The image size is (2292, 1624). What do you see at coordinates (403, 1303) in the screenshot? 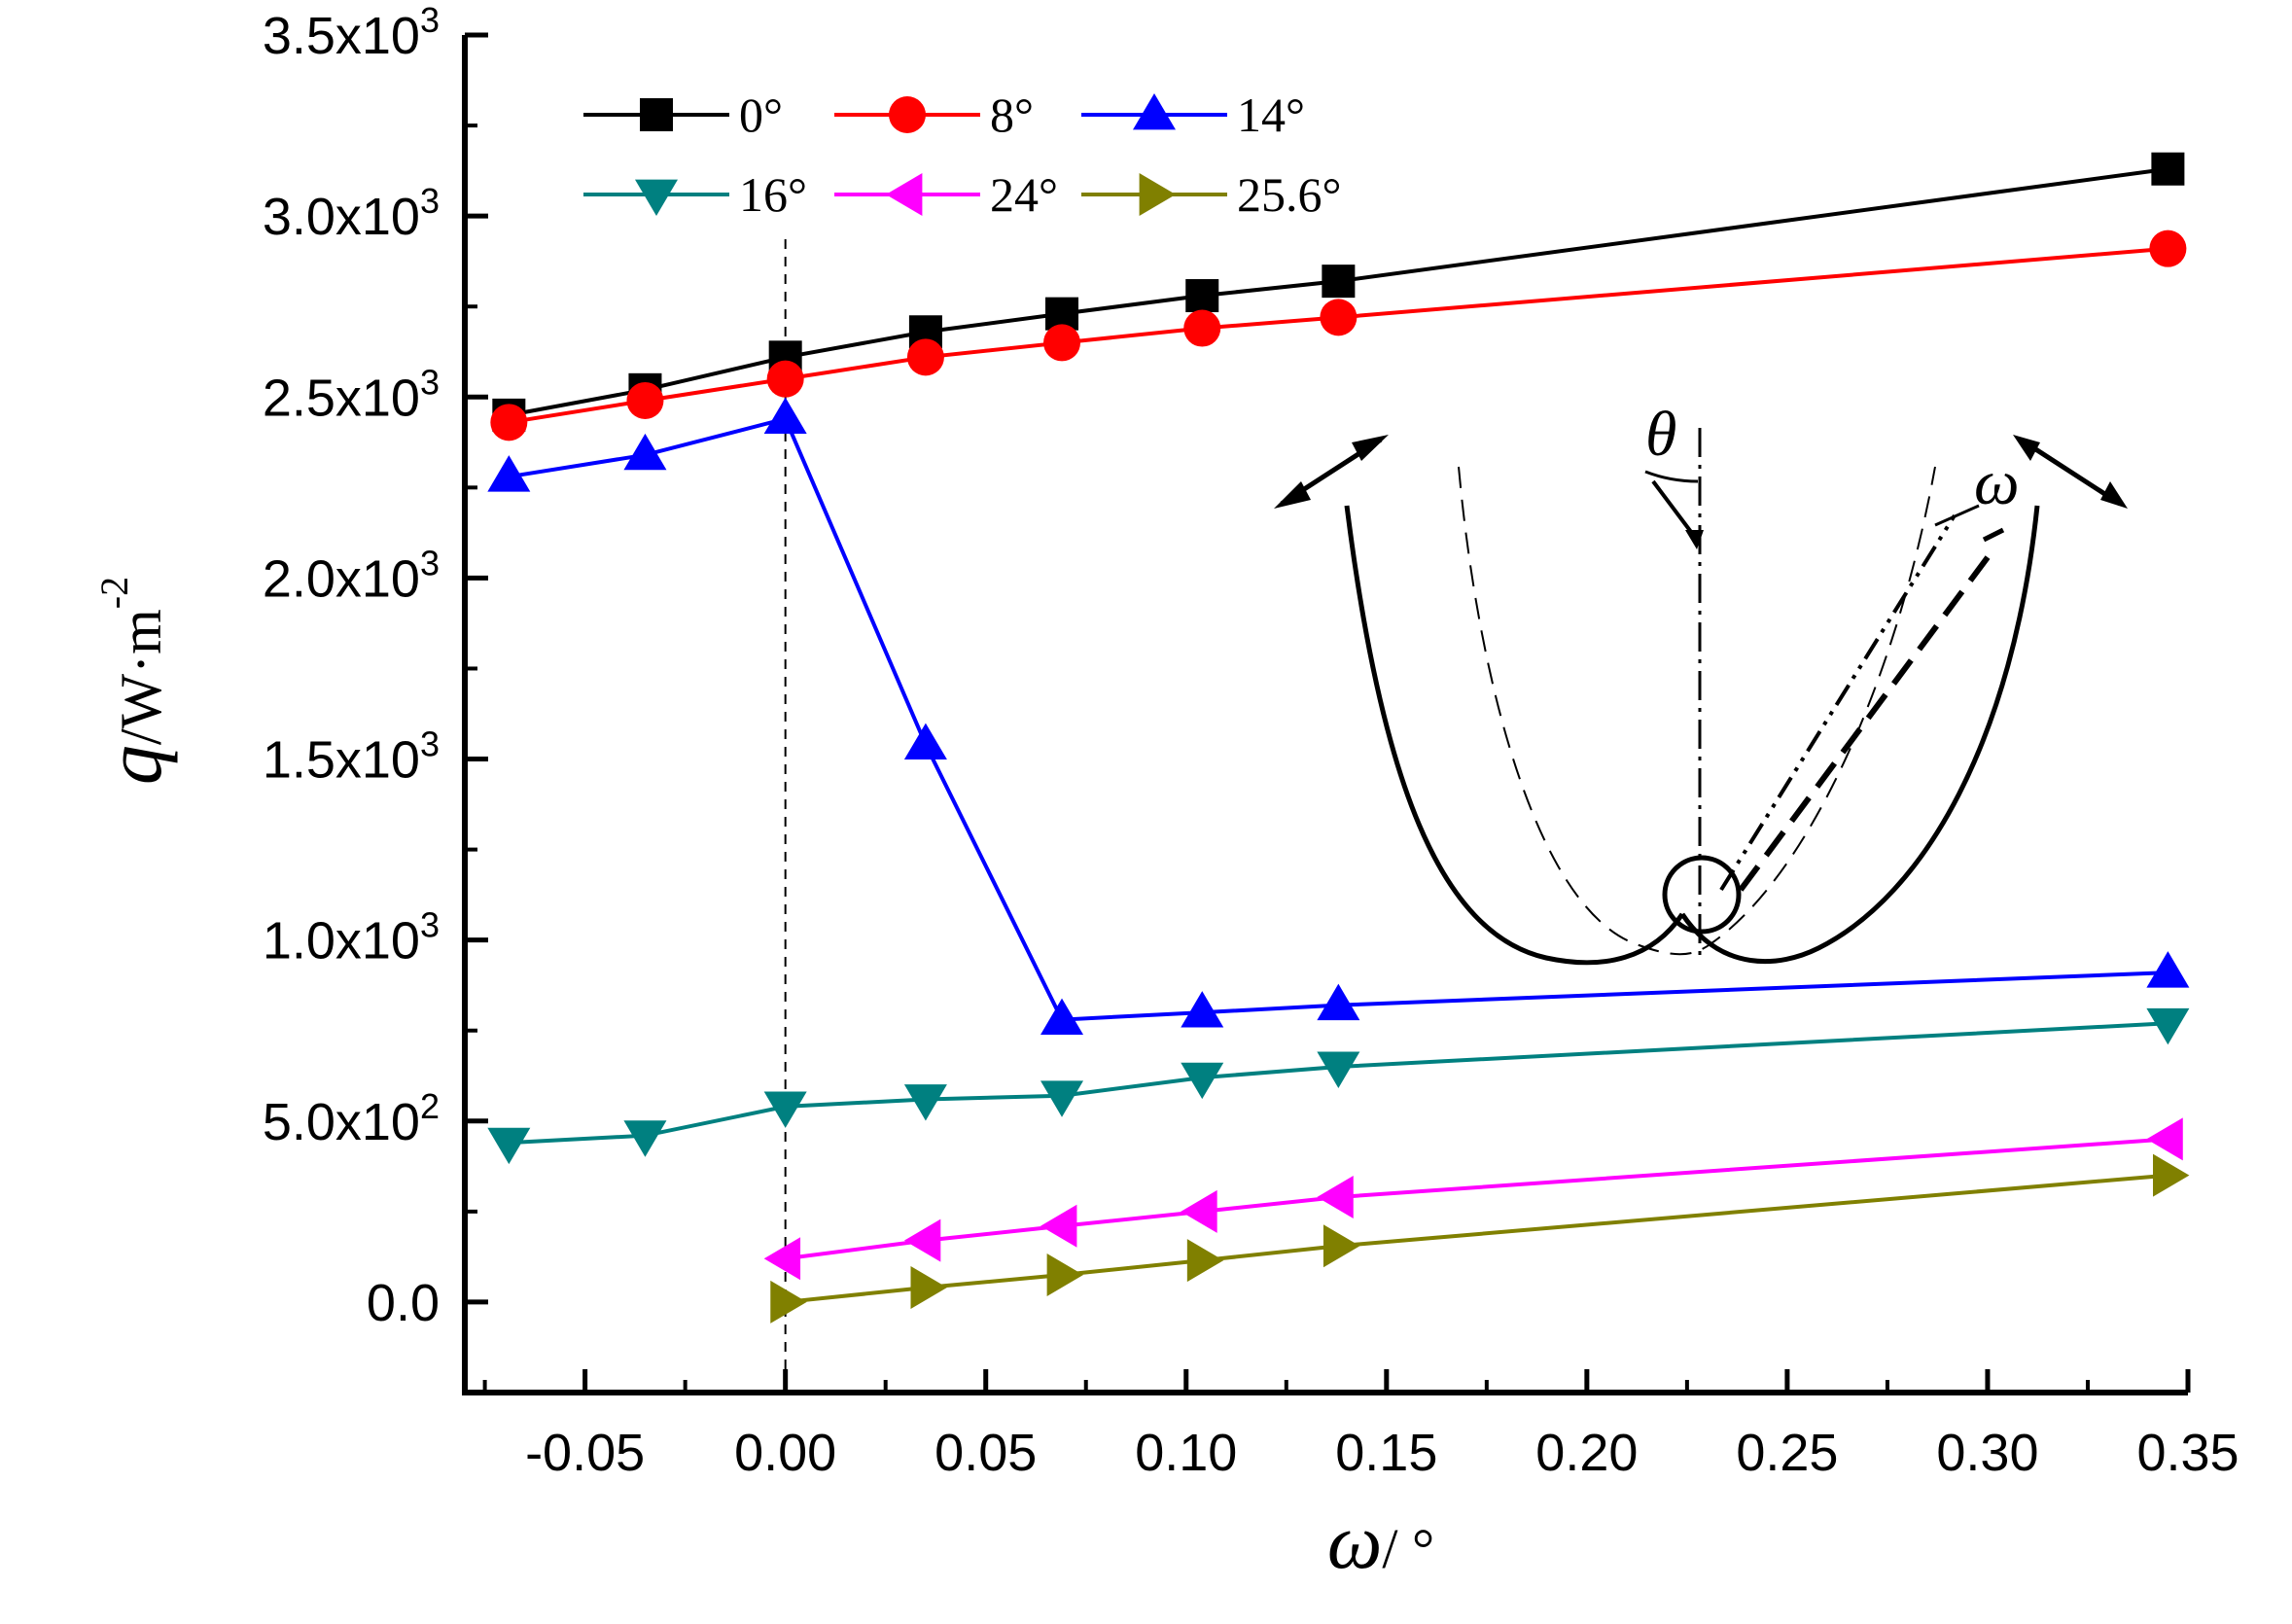
I see `y-tick-label: 0.0` at bounding box center [403, 1303].